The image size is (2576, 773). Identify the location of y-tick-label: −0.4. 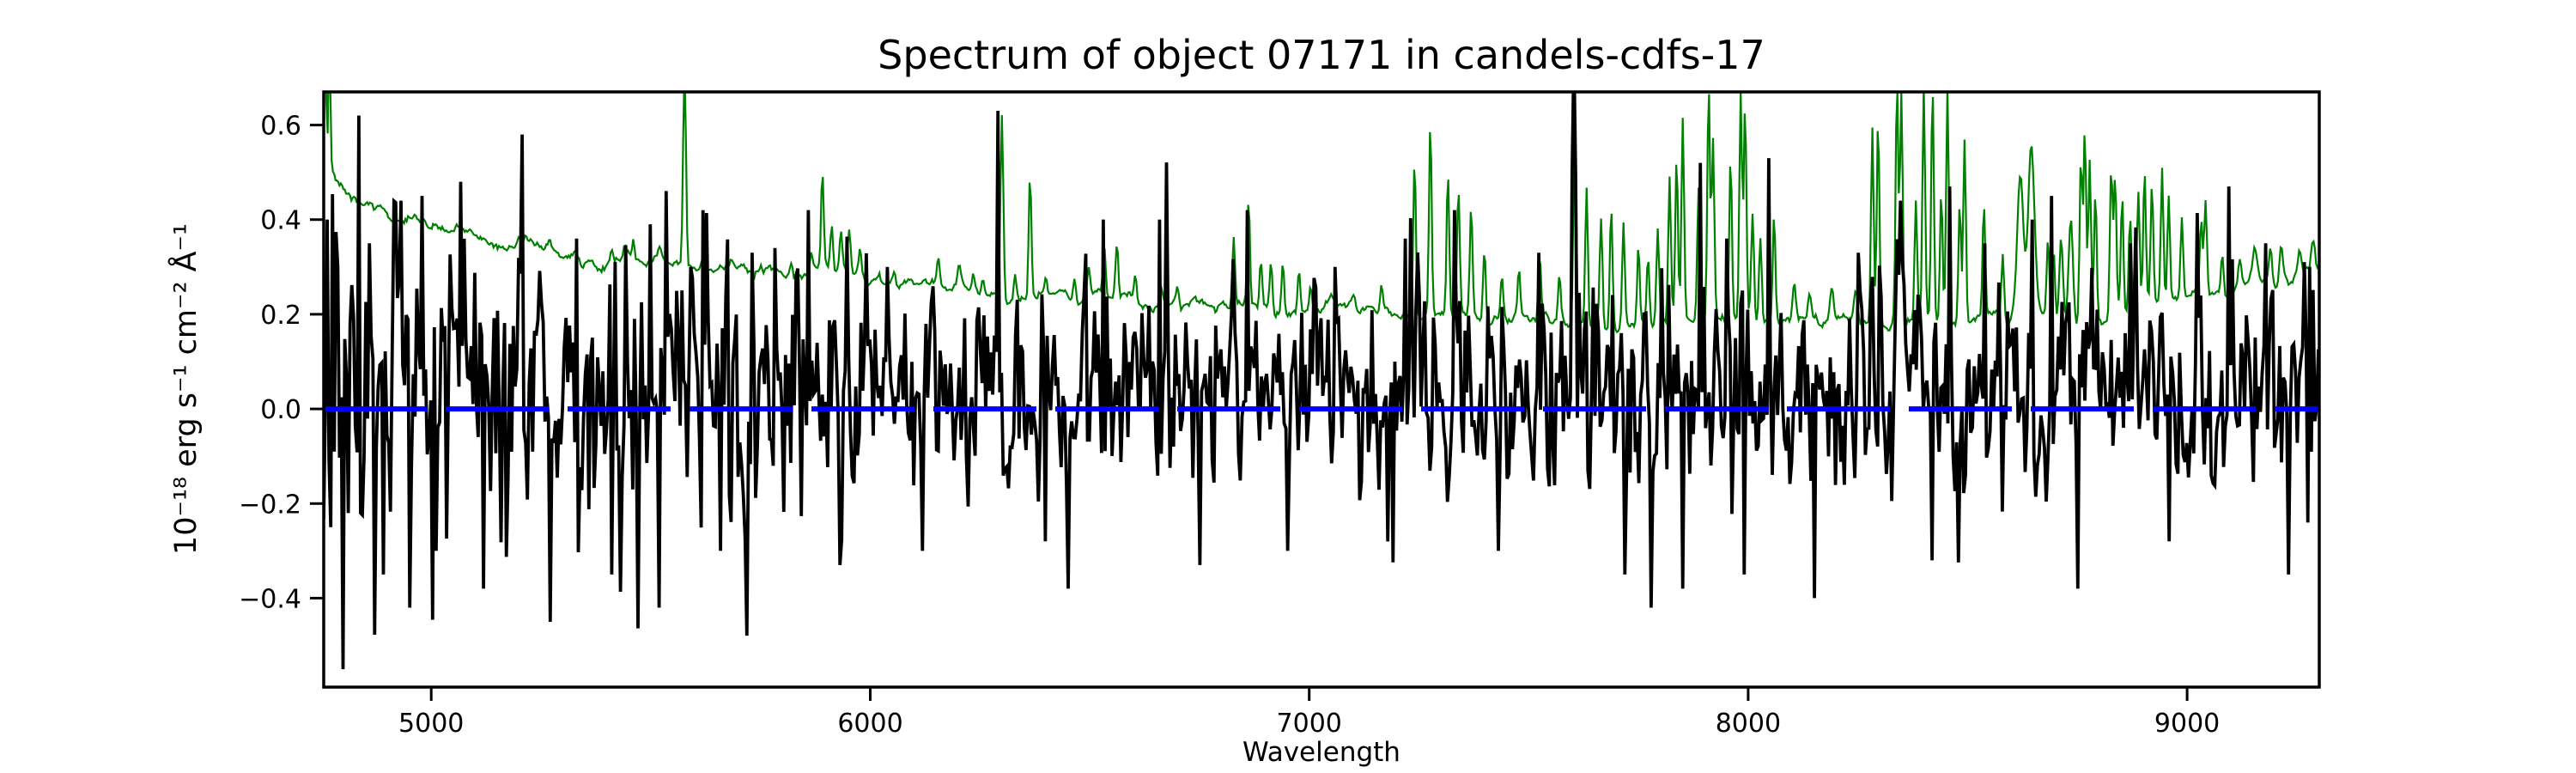
(270, 599).